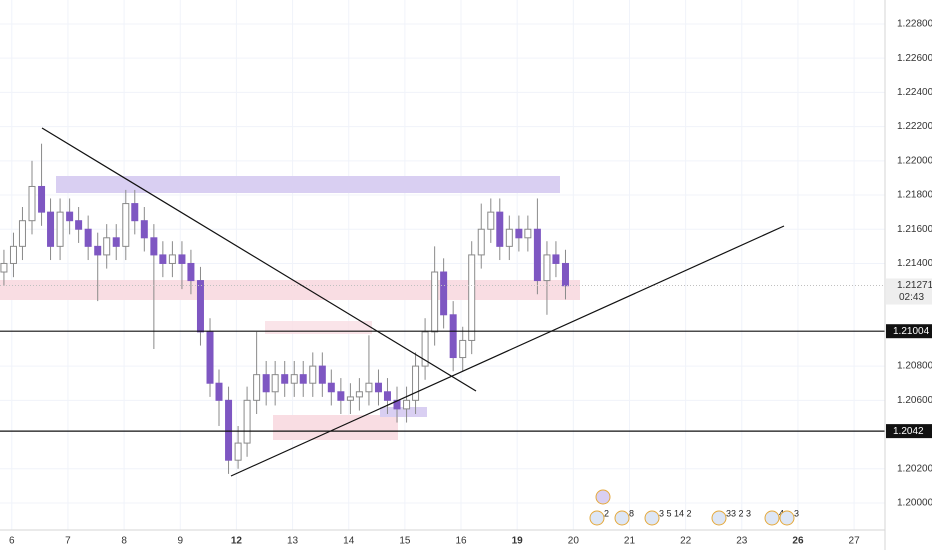 The height and width of the screenshot is (550, 932). Describe the element at coordinates (68, 541) in the screenshot. I see `x-tick-label: 7` at that location.